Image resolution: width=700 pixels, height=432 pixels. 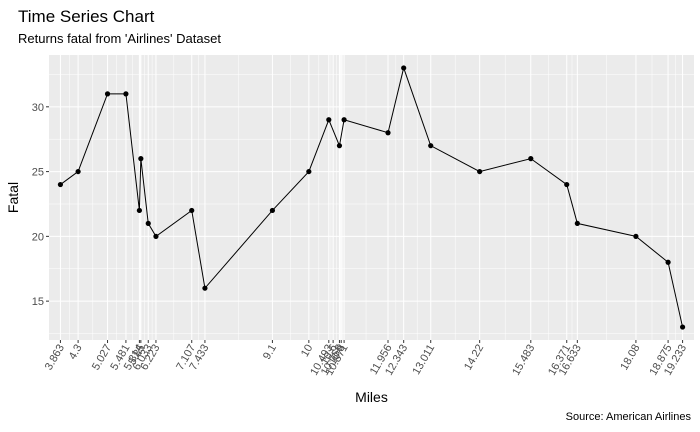 I want to click on y-tick-label: 20, so click(x=38, y=237).